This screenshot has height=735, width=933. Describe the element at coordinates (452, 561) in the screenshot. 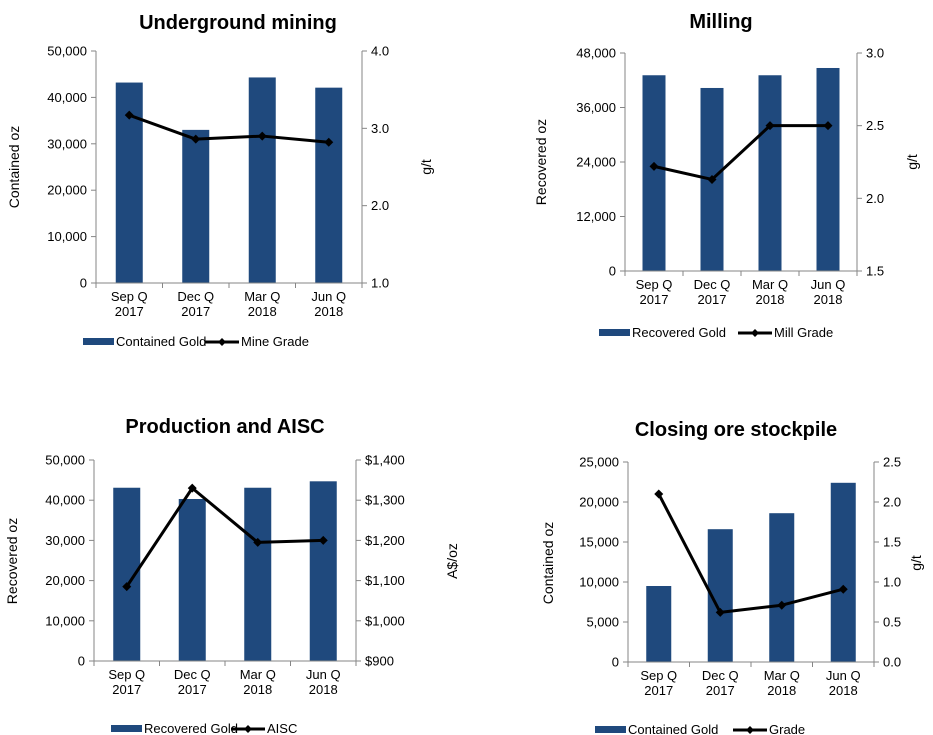

I see `y2-axis-label: A$/oz` at that location.